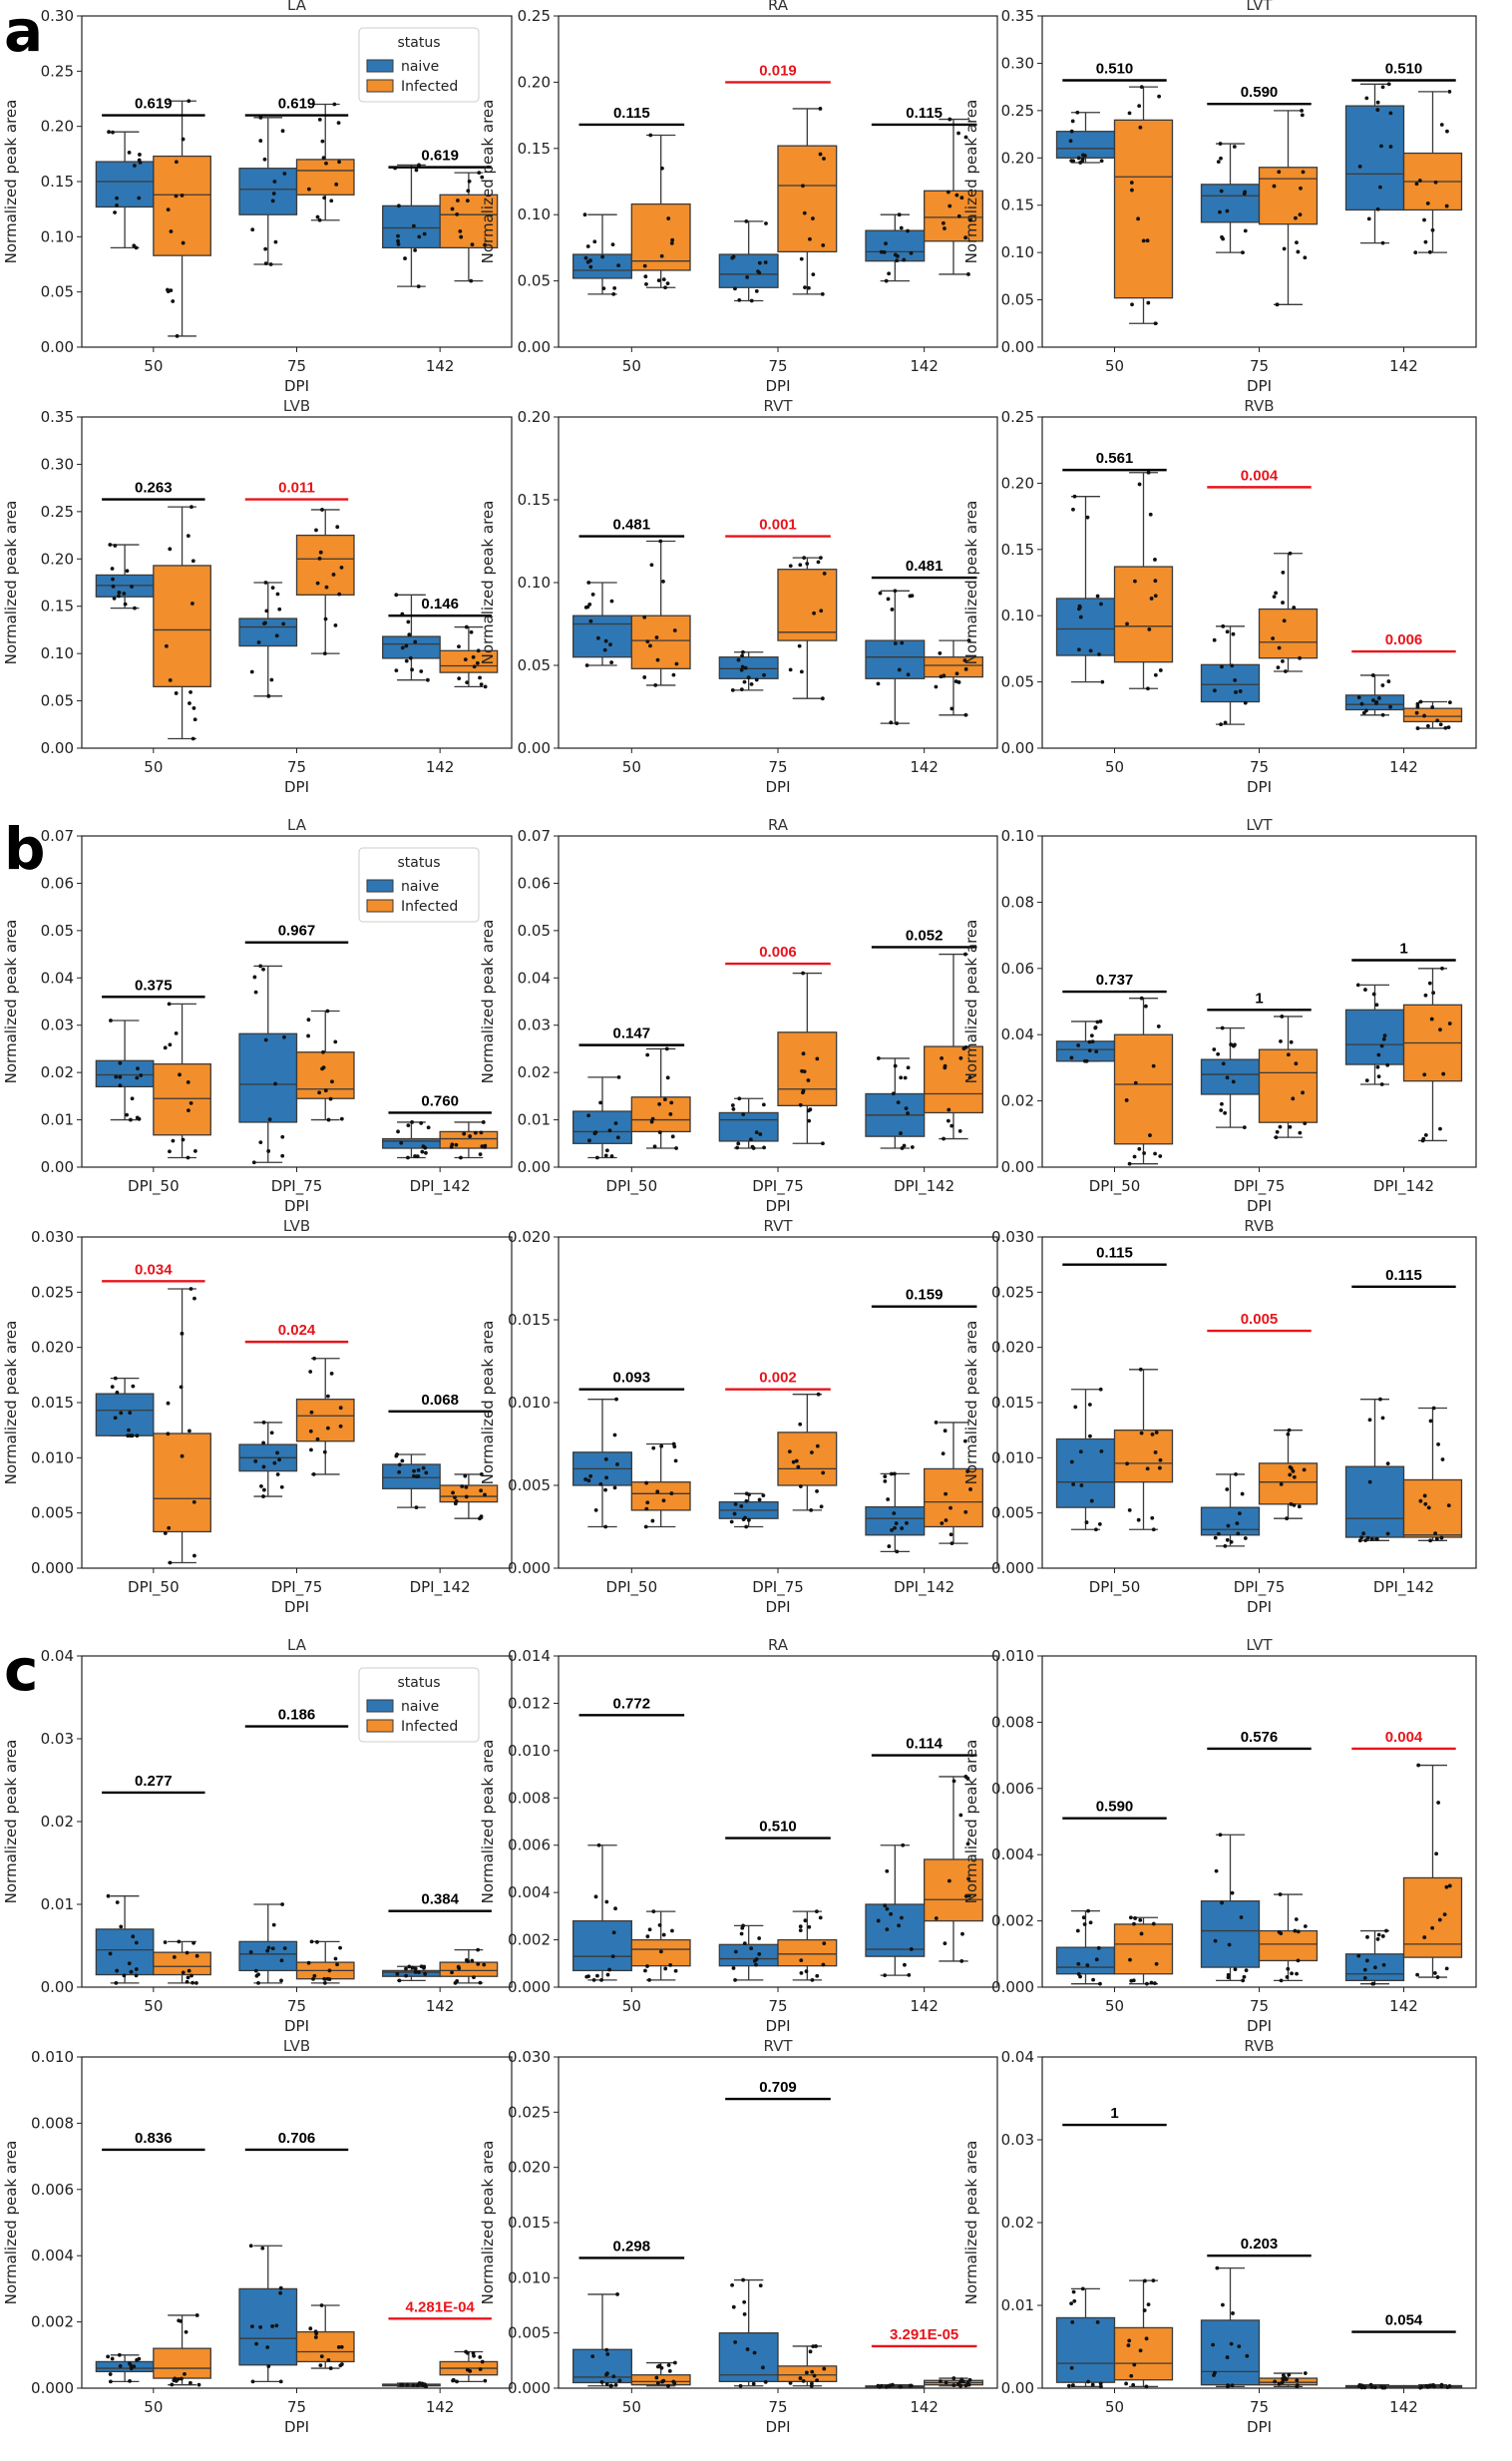  I want to click on y-tick-label: 0.015, so click(52, 1403).